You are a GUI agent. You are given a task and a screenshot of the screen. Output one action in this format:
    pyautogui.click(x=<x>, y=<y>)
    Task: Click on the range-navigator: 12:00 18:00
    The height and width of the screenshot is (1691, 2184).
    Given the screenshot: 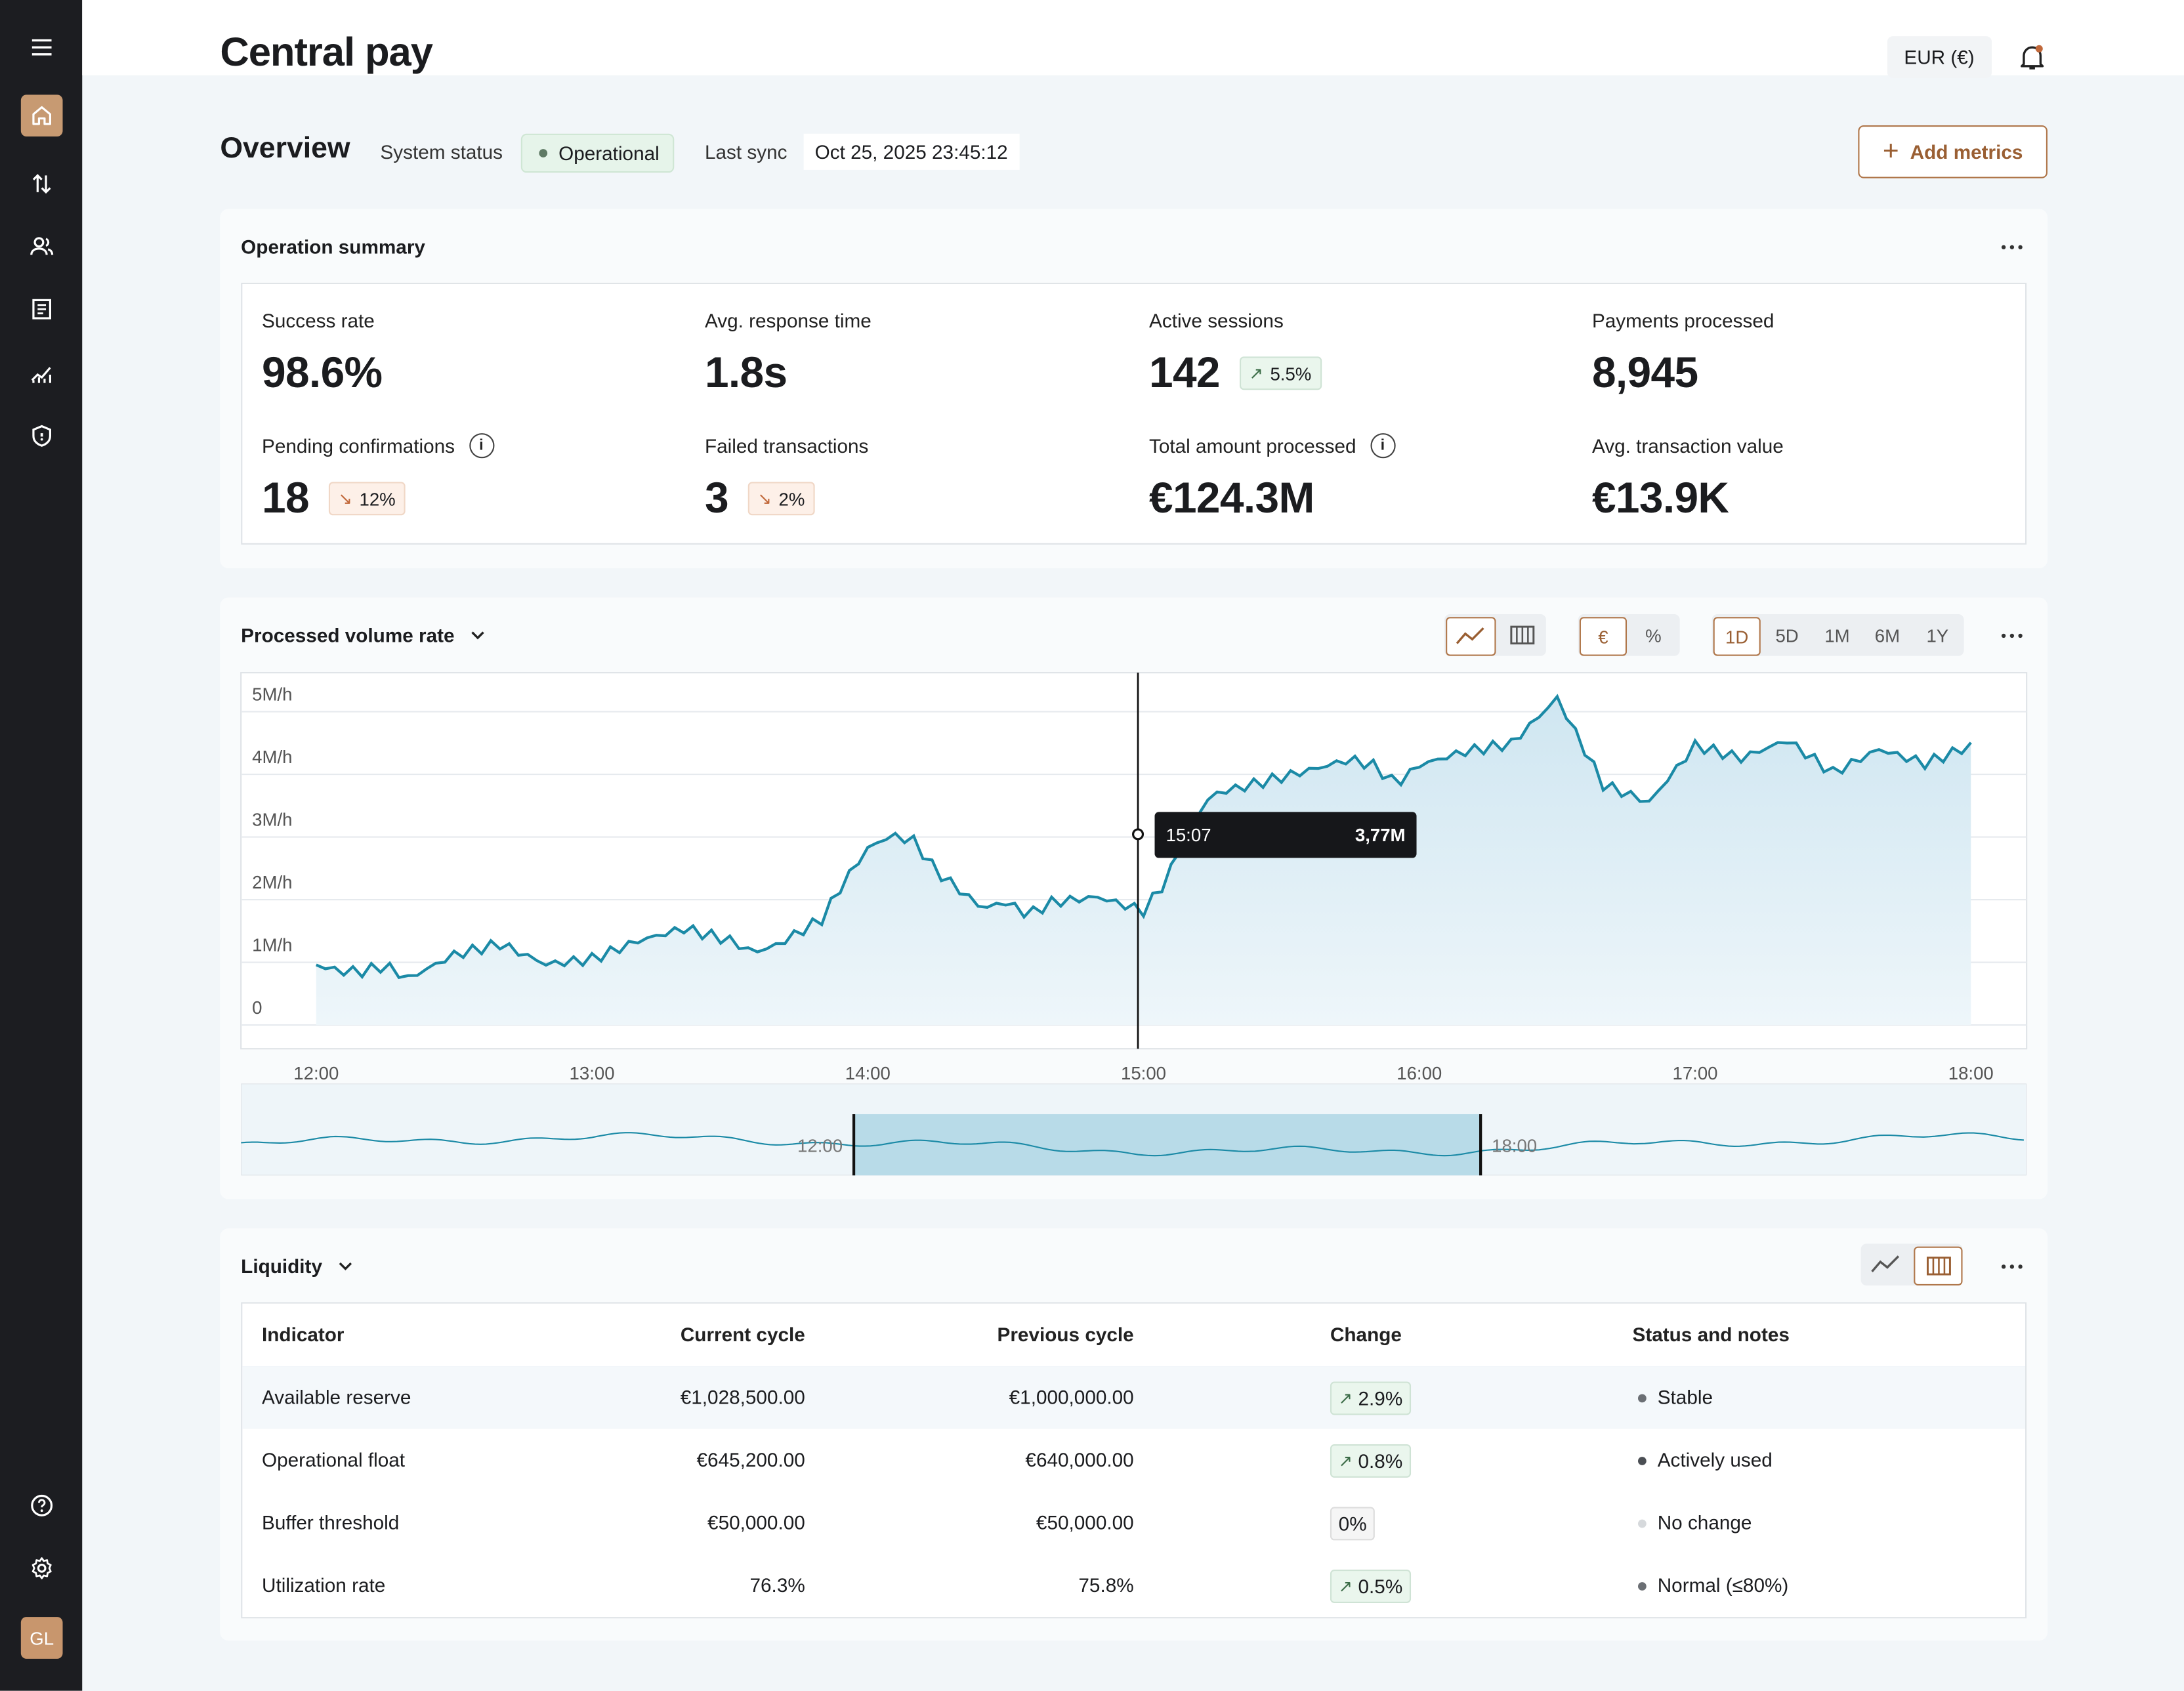 What is the action you would take?
    pyautogui.click(x=1134, y=1130)
    